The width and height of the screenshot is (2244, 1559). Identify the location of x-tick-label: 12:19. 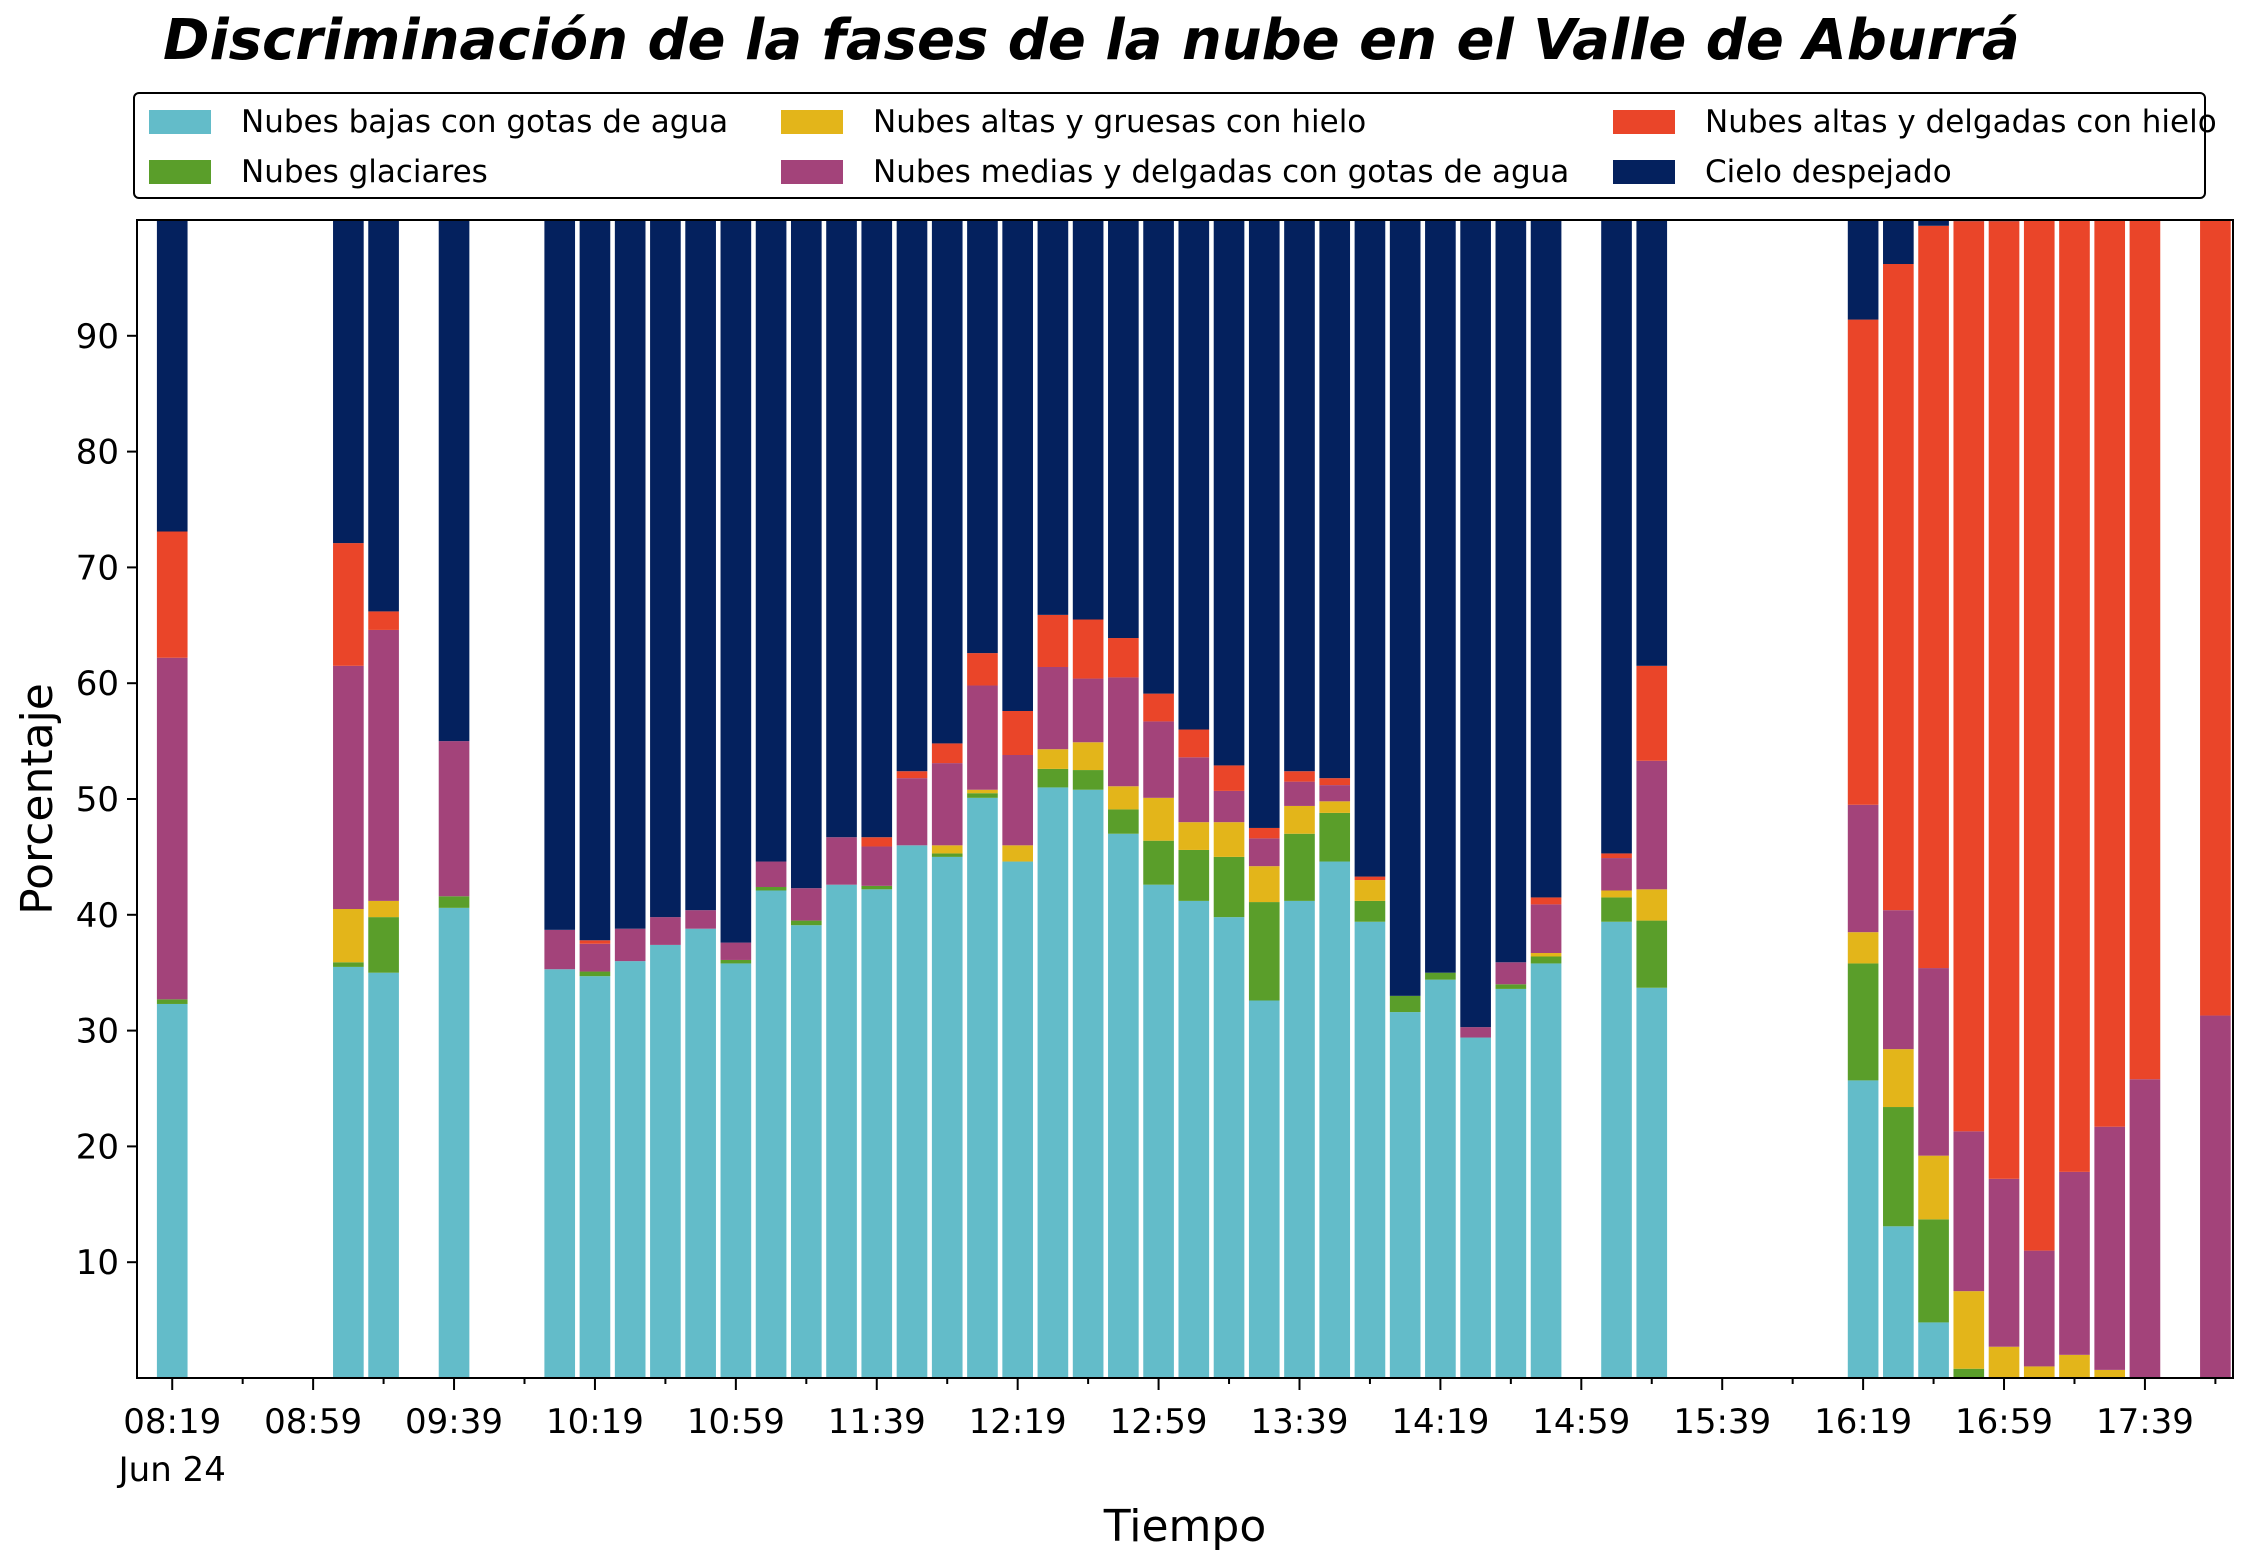
(1018, 1422).